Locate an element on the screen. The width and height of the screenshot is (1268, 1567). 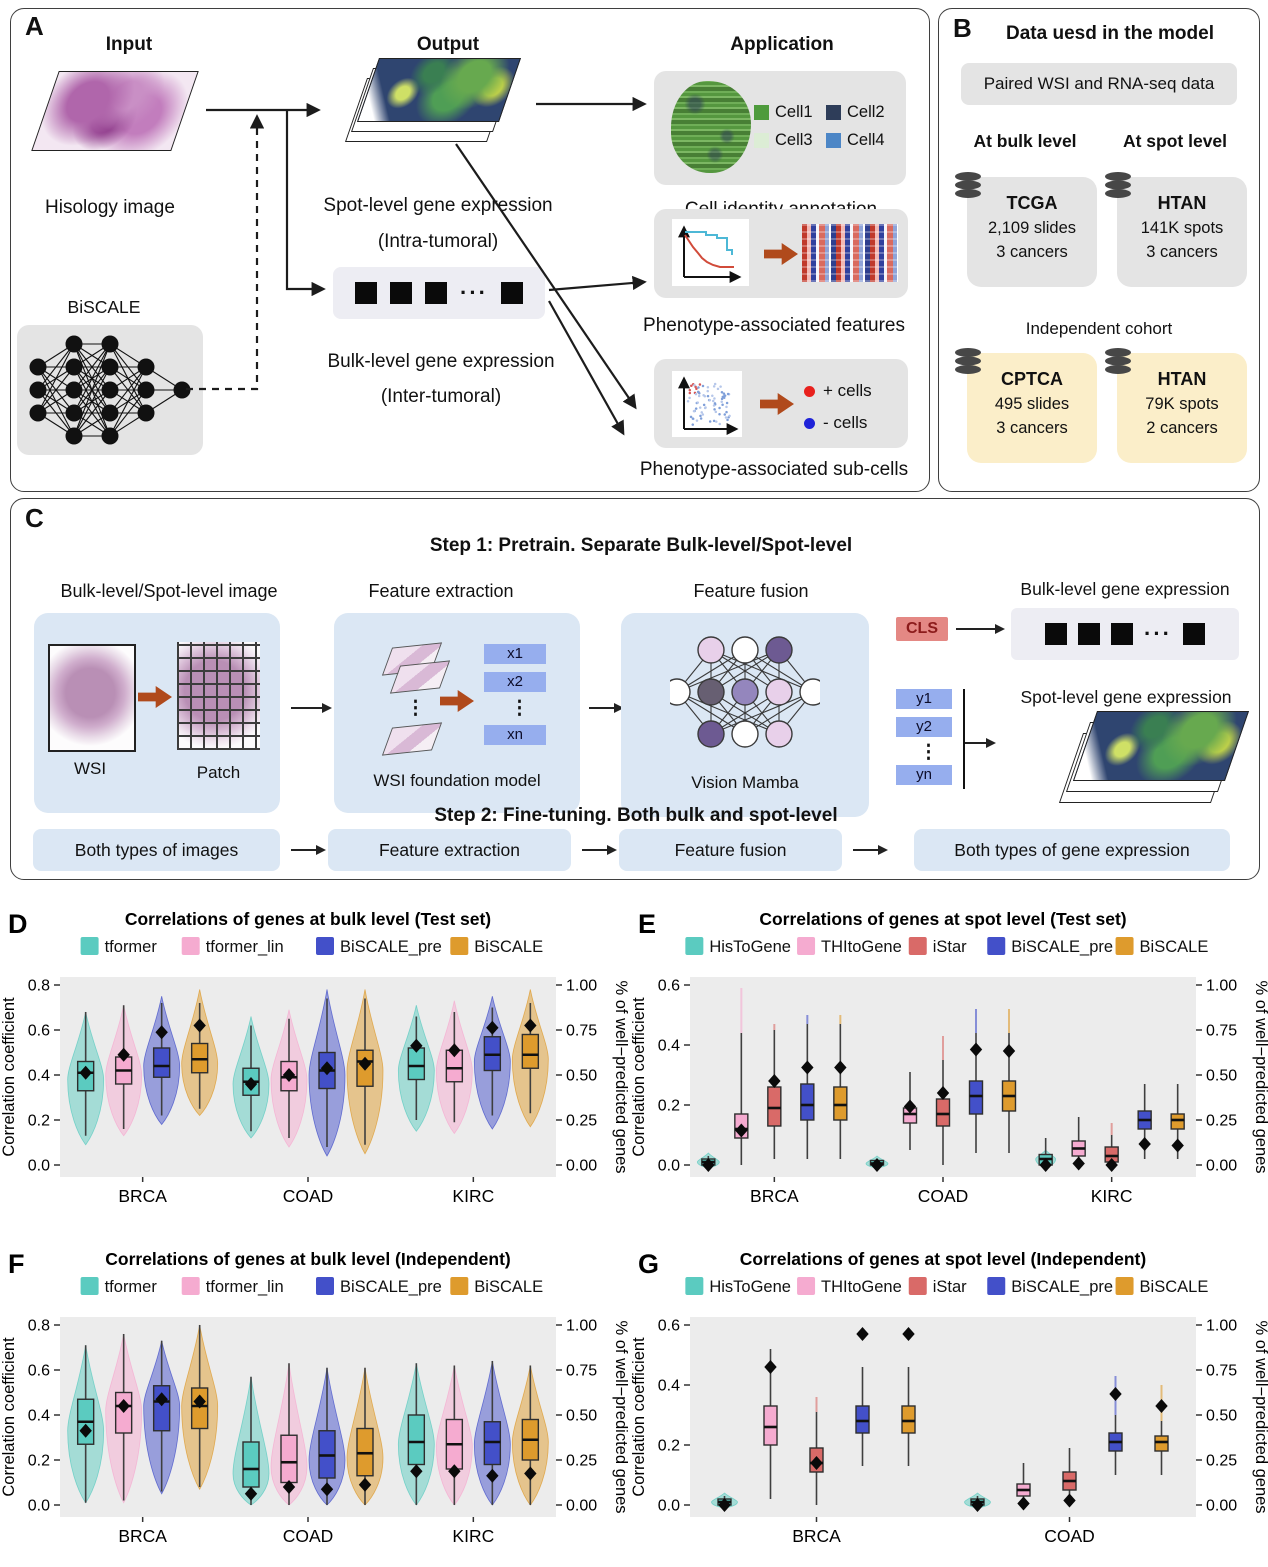
x-category-label: COAD is located at coordinates (308, 1196).